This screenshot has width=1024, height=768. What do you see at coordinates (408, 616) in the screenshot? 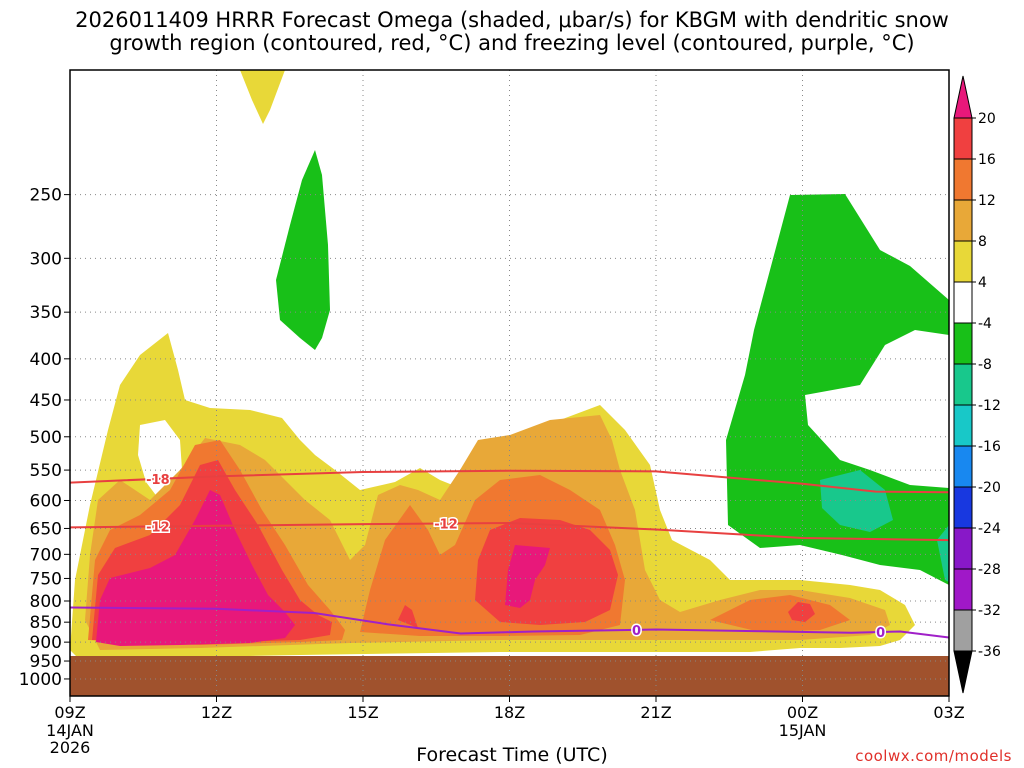
I see `shade-16-20-b` at bounding box center [408, 616].